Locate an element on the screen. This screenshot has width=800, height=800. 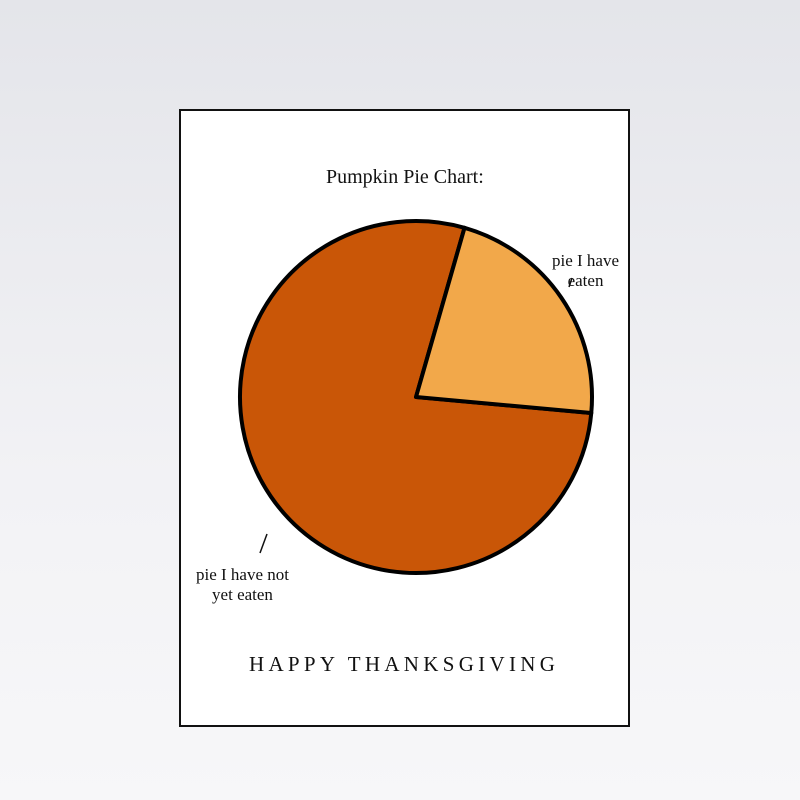
slice-label-eaten: pie I have eaten is located at coordinates (585, 271).